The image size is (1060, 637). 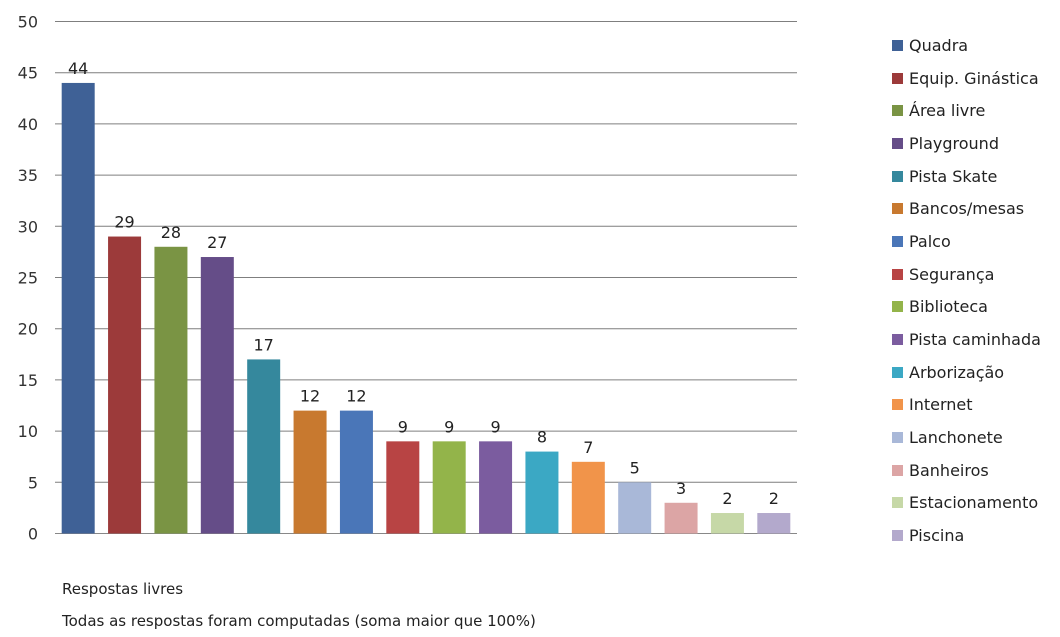 I want to click on legend-item: Pista caminhada, so click(x=966, y=339).